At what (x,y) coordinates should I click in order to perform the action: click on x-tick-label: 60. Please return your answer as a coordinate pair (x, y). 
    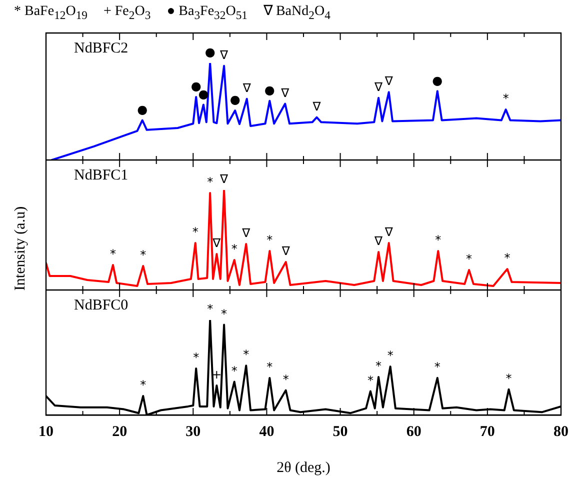
    Looking at the image, I should click on (414, 432).